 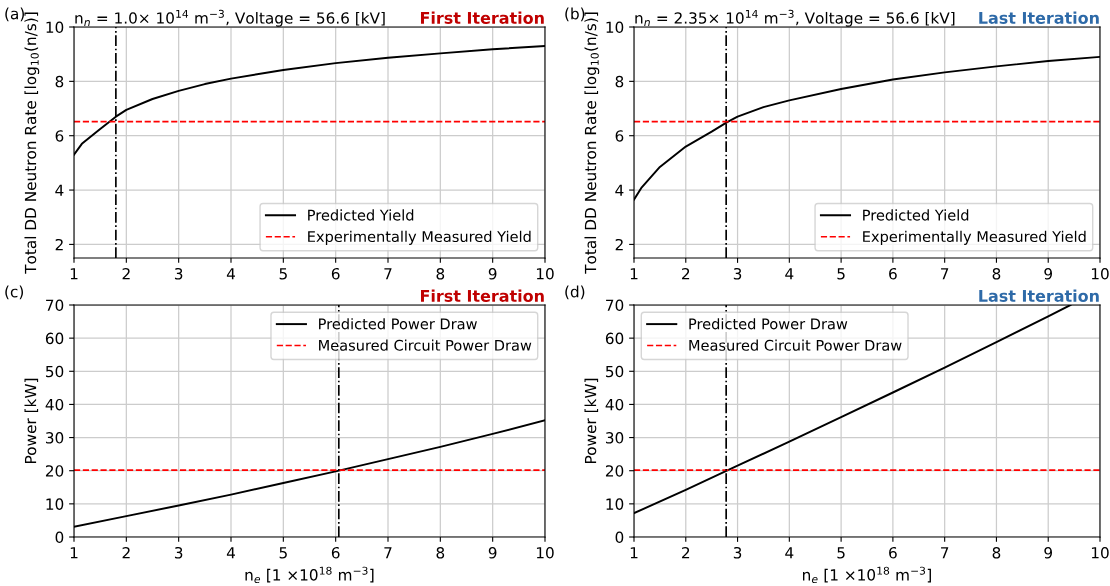 What do you see at coordinates (14, 14) in the screenshot?
I see `text: (a)` at bounding box center [14, 14].